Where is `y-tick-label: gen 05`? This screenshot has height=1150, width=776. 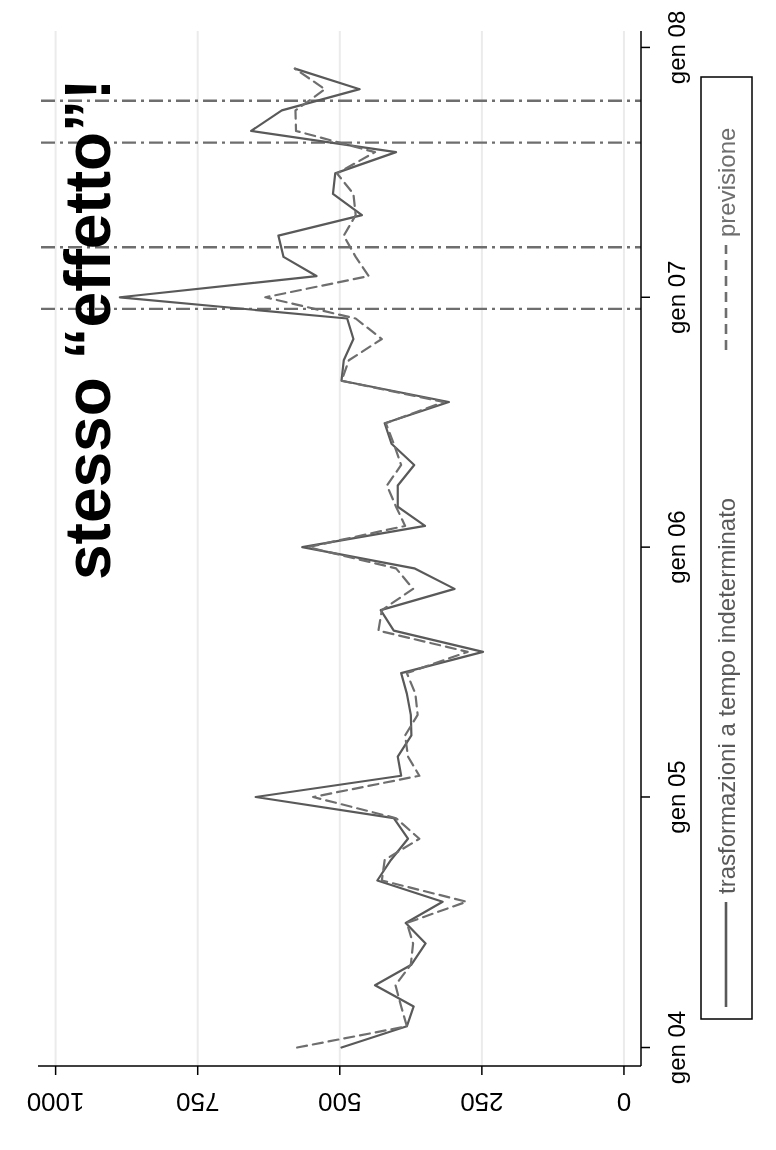 y-tick-label: gen 05 is located at coordinates (676, 797).